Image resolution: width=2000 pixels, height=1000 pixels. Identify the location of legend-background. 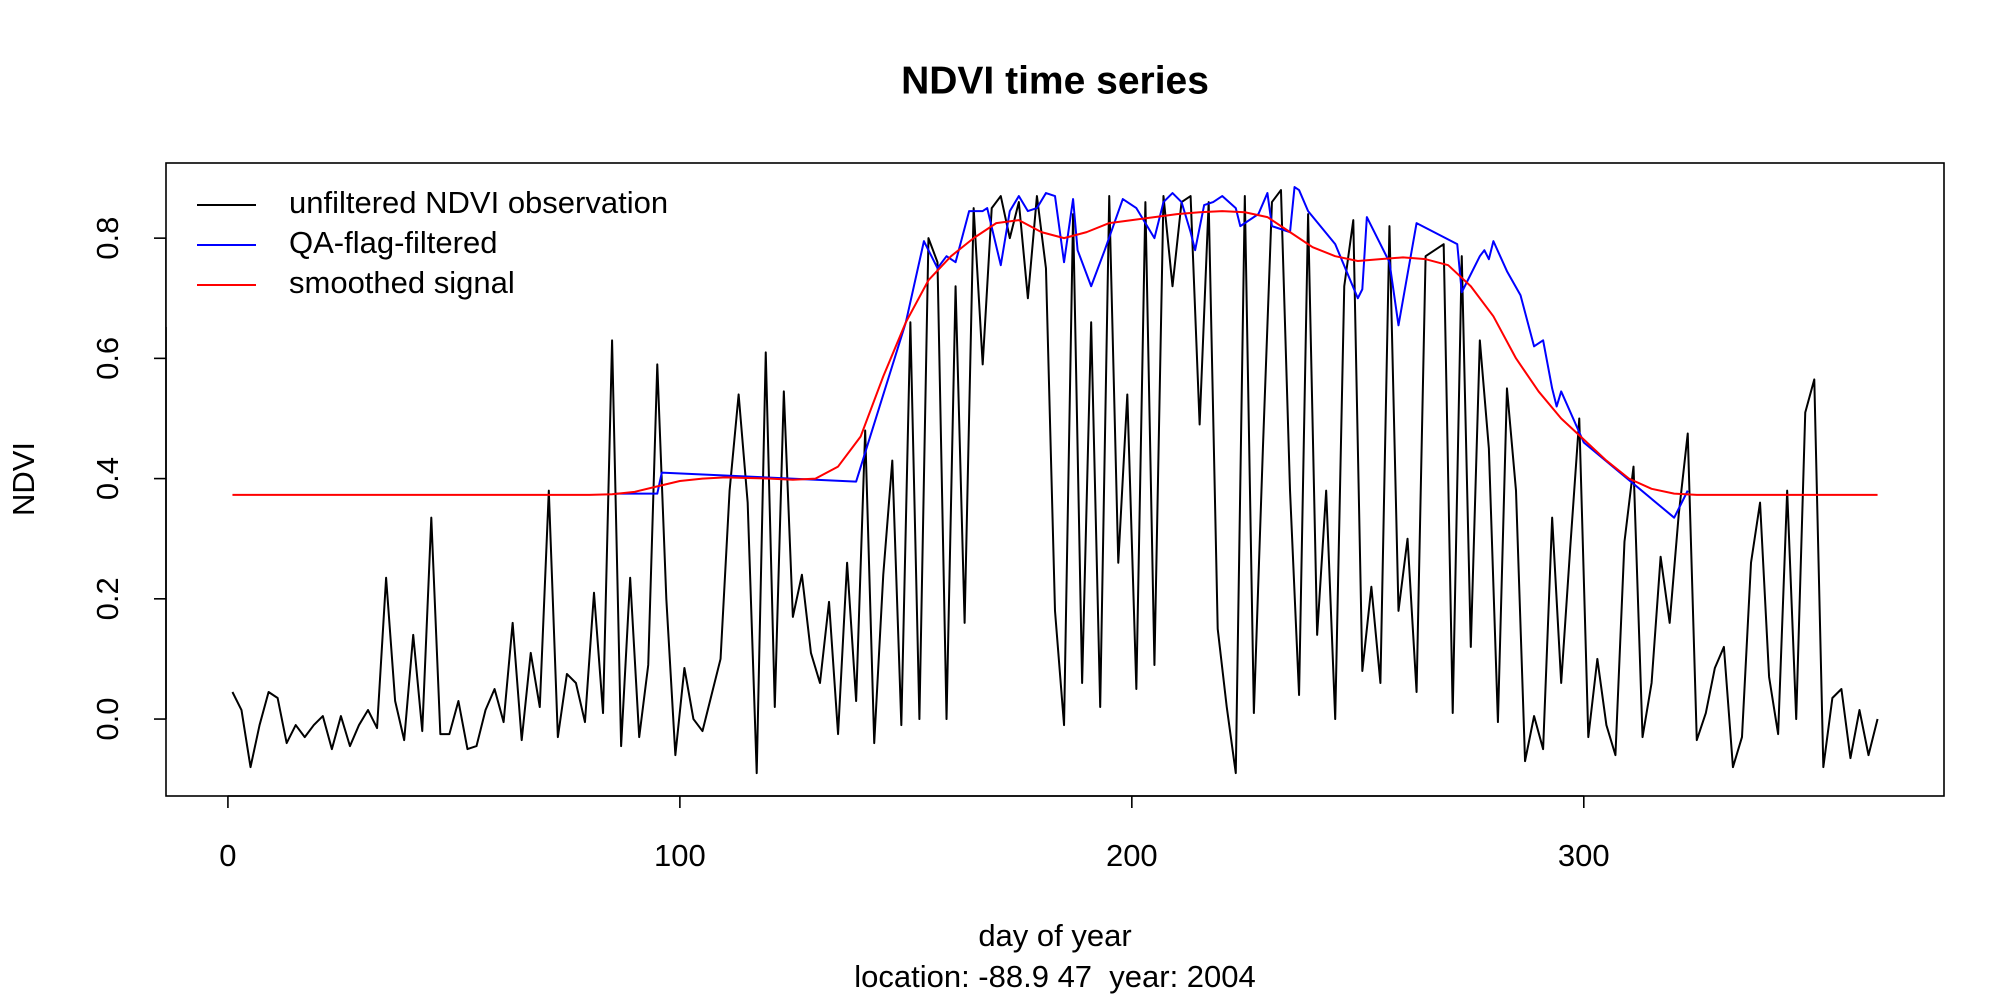
(442, 245).